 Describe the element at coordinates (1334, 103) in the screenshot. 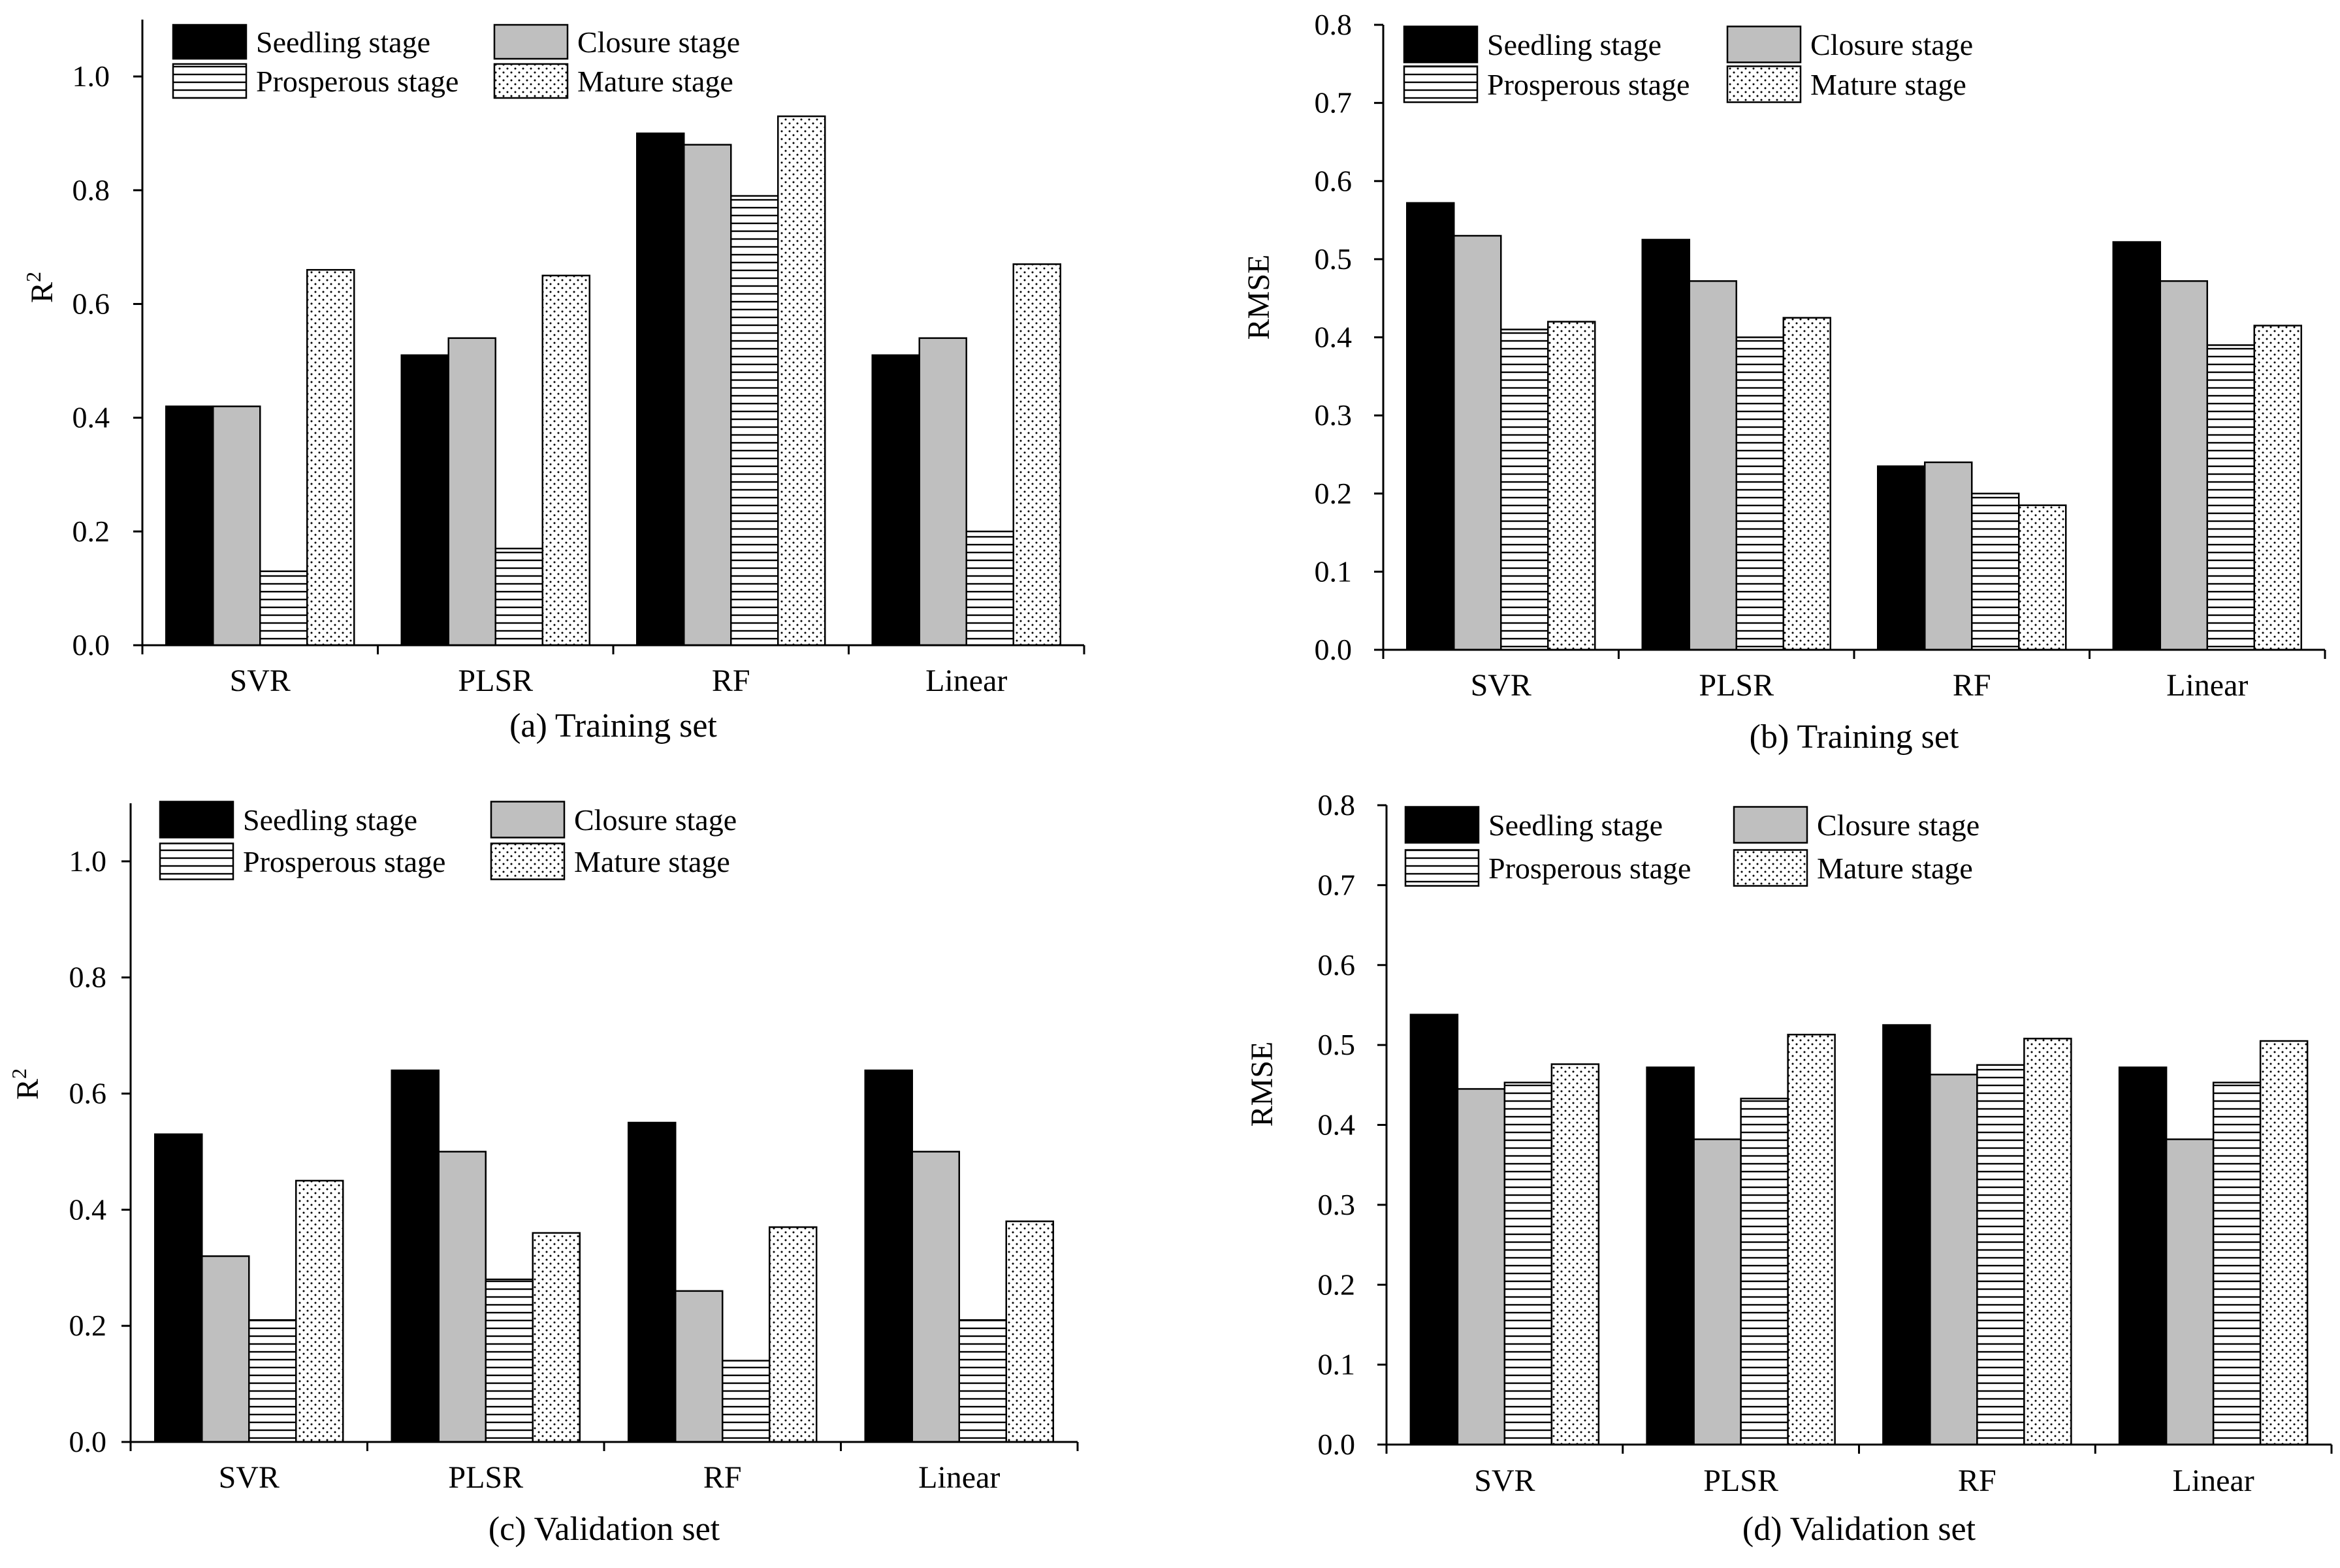

I see `y-tick-label: 0.7` at that location.